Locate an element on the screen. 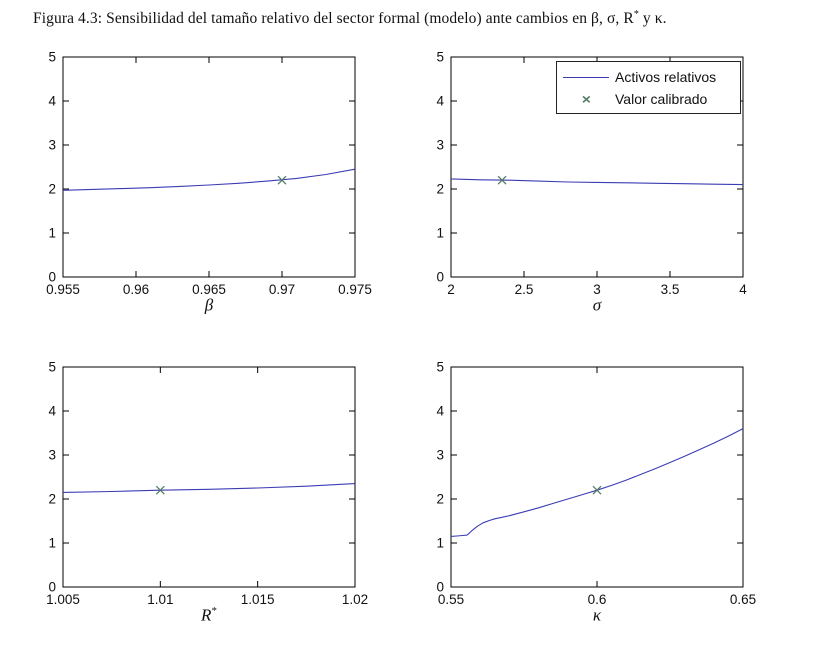 The image size is (815, 655). svg-text: 0.955 is located at coordinates (63, 289).